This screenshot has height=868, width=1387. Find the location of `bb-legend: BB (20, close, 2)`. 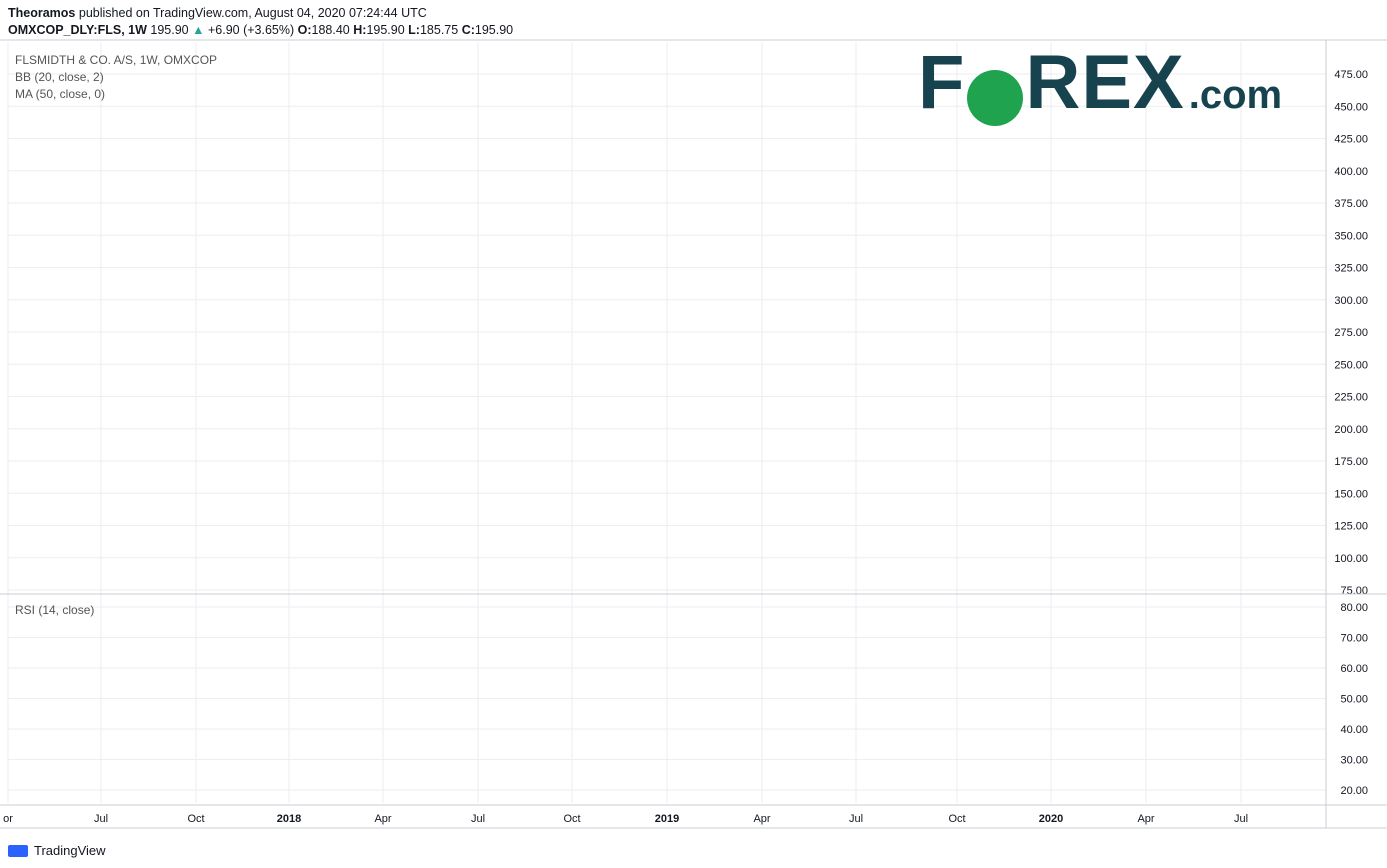

bb-legend: BB (20, close, 2) is located at coordinates (59, 77).